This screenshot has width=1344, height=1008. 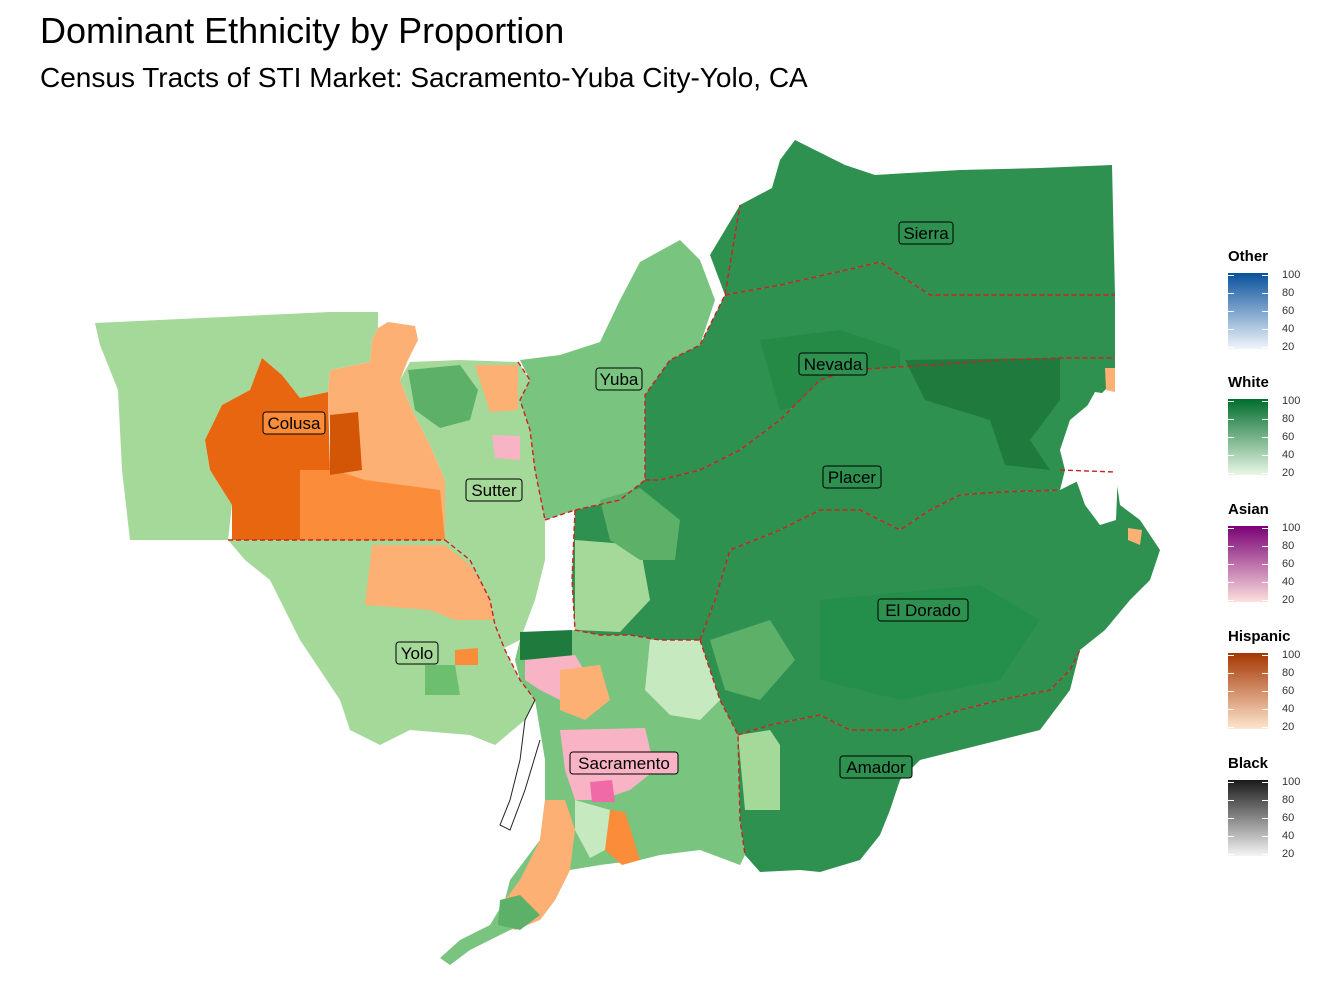 I want to click on county-label-sierra: Sierra, so click(x=926, y=233).